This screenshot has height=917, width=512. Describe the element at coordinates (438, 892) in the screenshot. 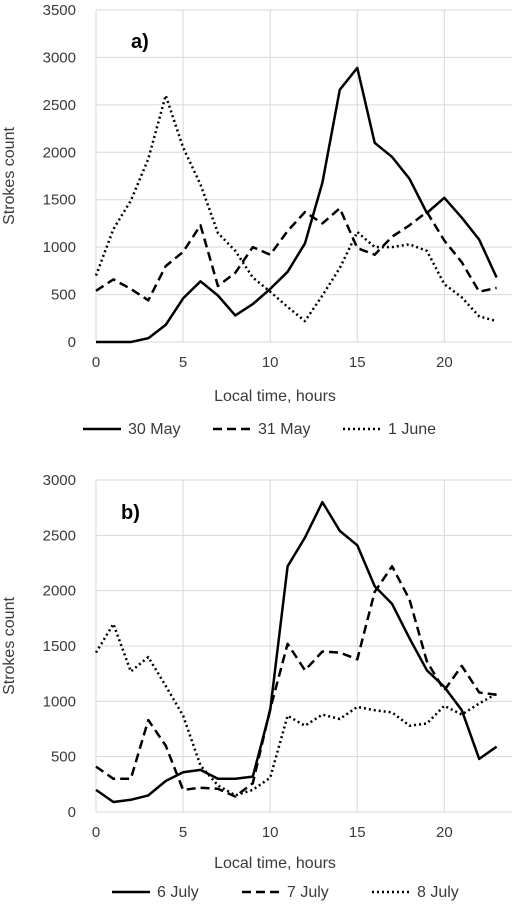

I see `legend-label: 8 July` at that location.